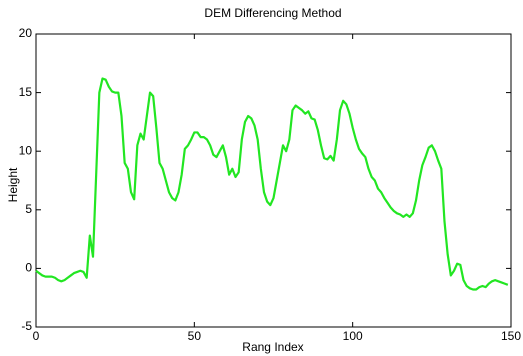 This screenshot has height=356, width=523. What do you see at coordinates (511, 336) in the screenshot?
I see `x-tick-label: 150` at bounding box center [511, 336].